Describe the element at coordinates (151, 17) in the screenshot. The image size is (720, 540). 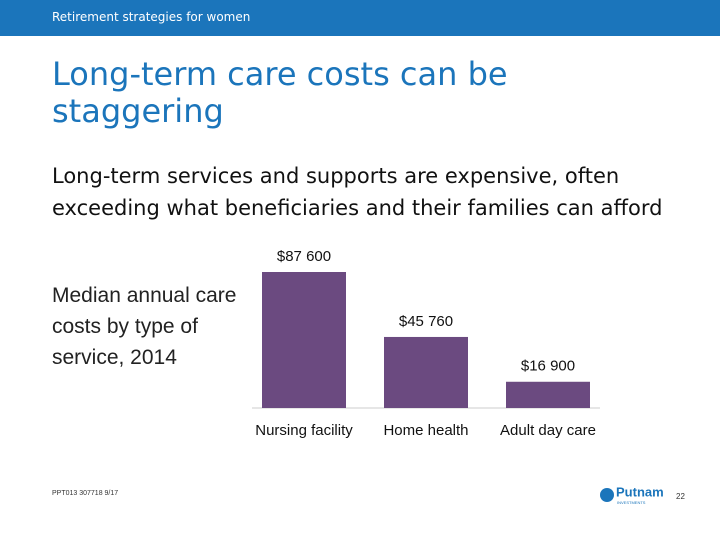
I see `section-label: Retirement strategies for women` at that location.